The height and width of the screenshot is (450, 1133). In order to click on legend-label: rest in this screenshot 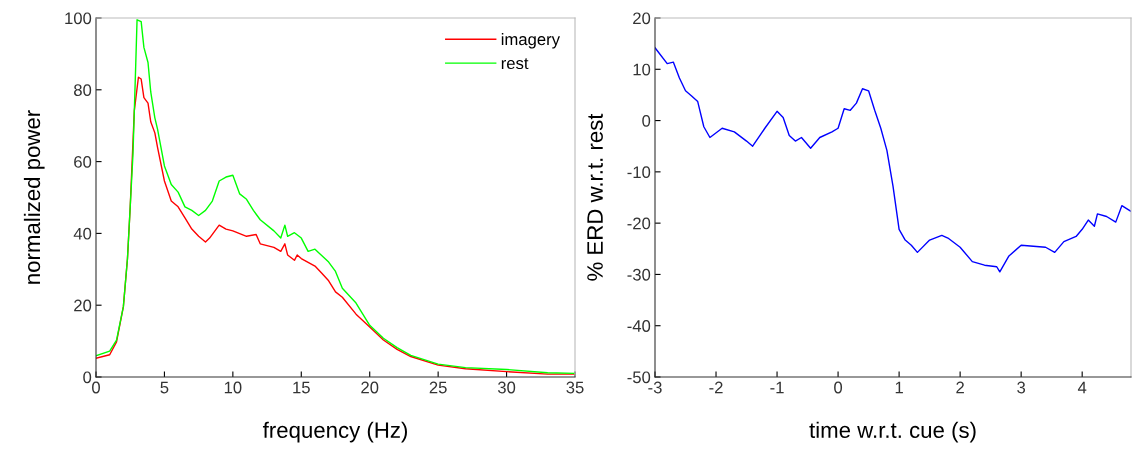, I will do `click(515, 64)`.